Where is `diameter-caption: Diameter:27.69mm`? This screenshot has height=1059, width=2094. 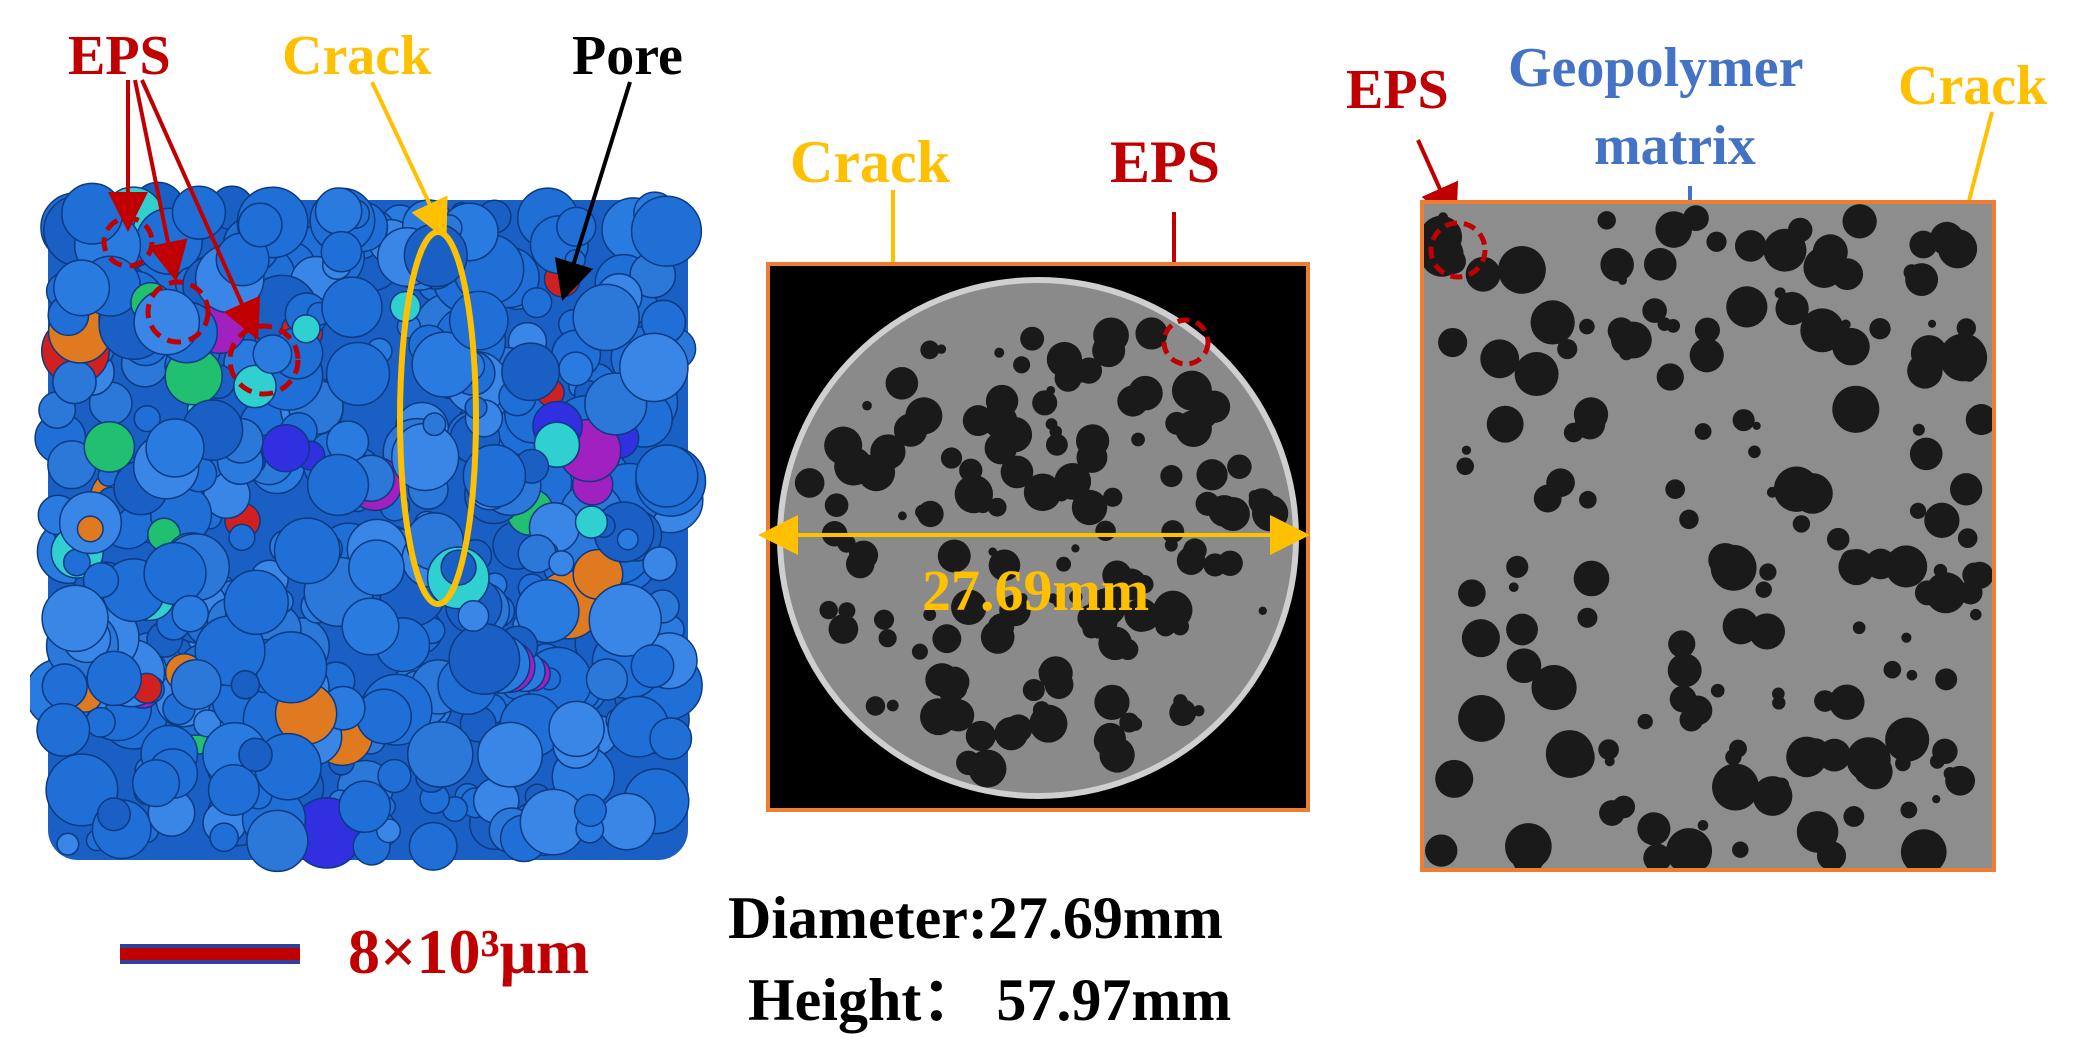
diameter-caption: Diameter:27.69mm is located at coordinates (975, 918).